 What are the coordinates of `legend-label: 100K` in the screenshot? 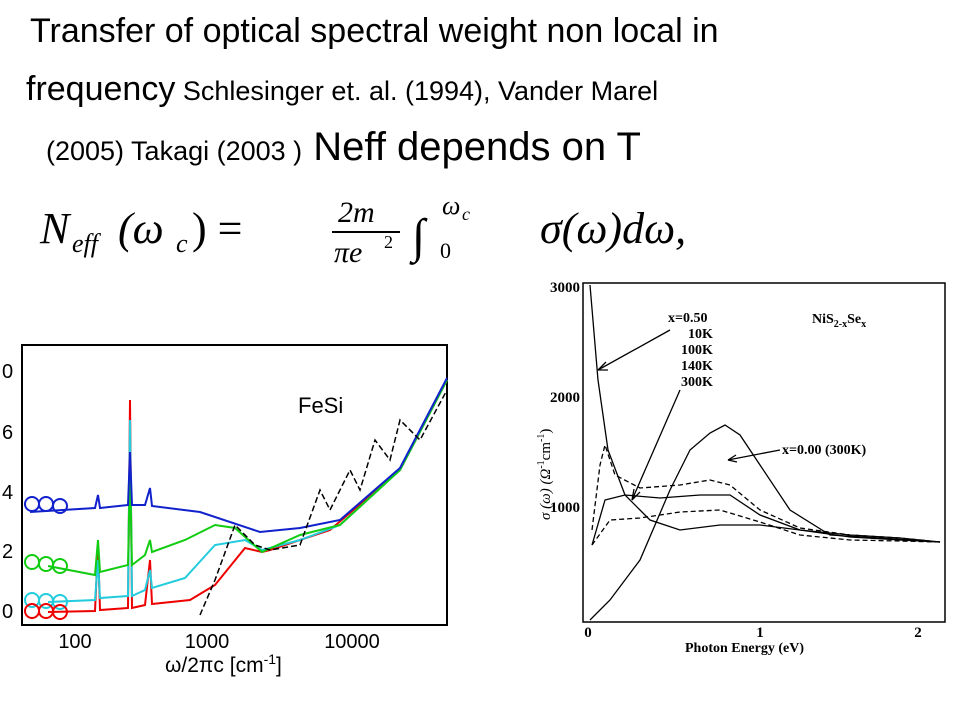 It's located at (697, 350).